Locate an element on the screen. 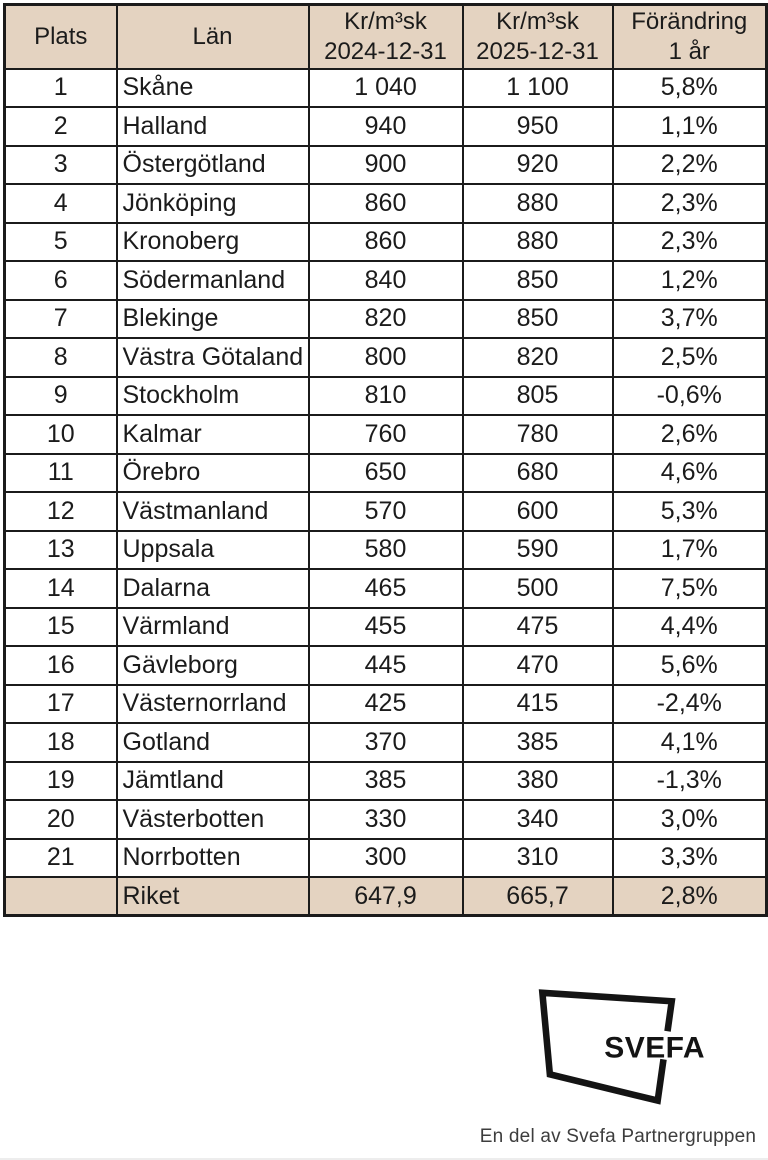 Image resolution: width=768 pixels, height=1160 pixels. logo-tagline: En del av Svefa Partnergruppen is located at coordinates (618, 1136).